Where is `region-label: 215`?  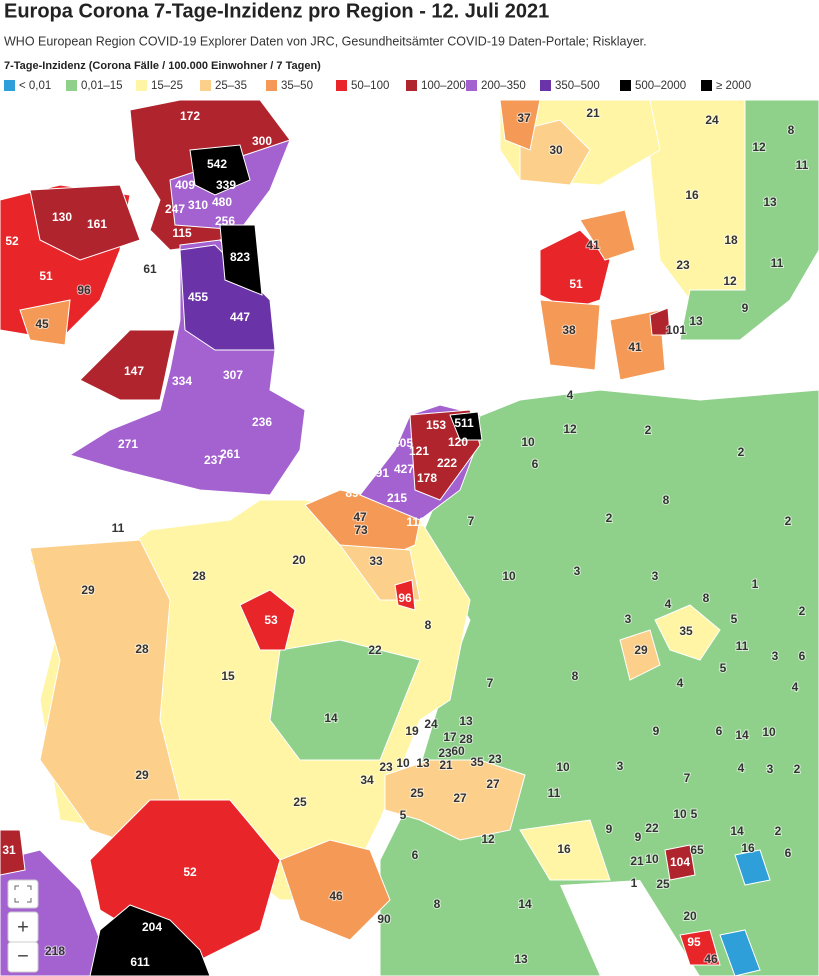
region-label: 215 is located at coordinates (397, 498).